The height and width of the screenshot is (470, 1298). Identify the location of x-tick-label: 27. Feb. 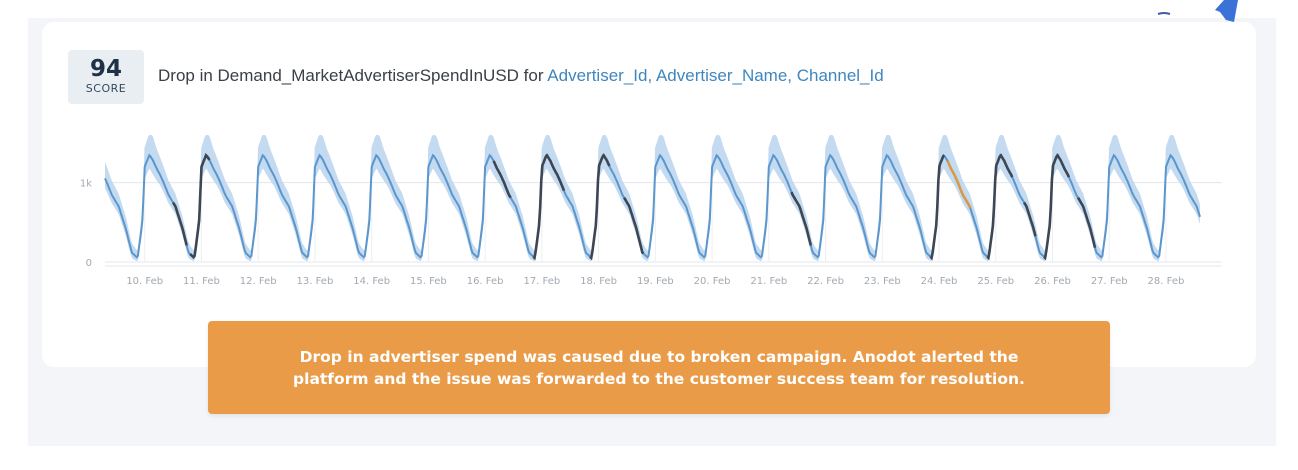
(1109, 281).